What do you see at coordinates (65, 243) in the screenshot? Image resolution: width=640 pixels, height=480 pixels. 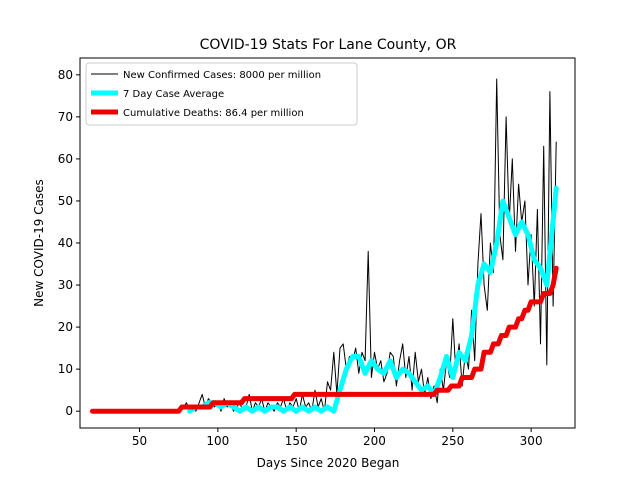 I see `y-tick-label: 40` at bounding box center [65, 243].